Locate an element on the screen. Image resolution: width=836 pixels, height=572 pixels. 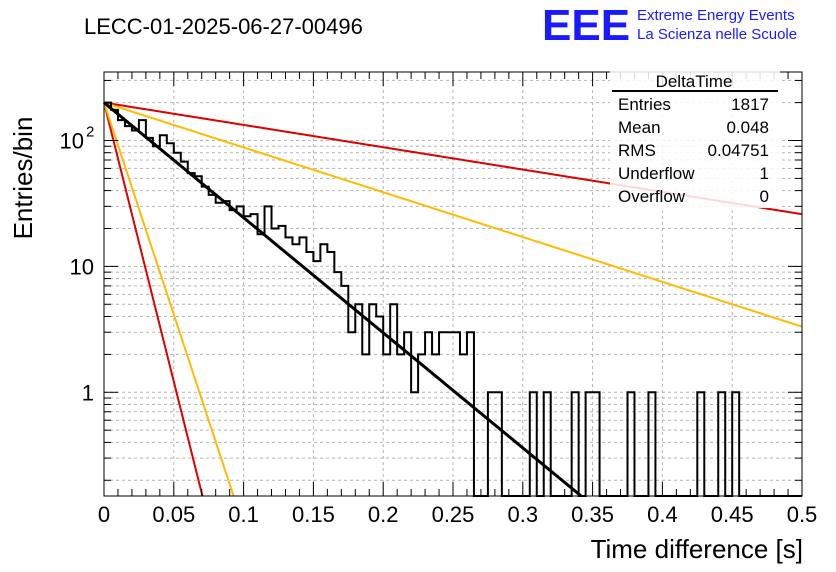
stats-box-background is located at coordinates (695, 139).